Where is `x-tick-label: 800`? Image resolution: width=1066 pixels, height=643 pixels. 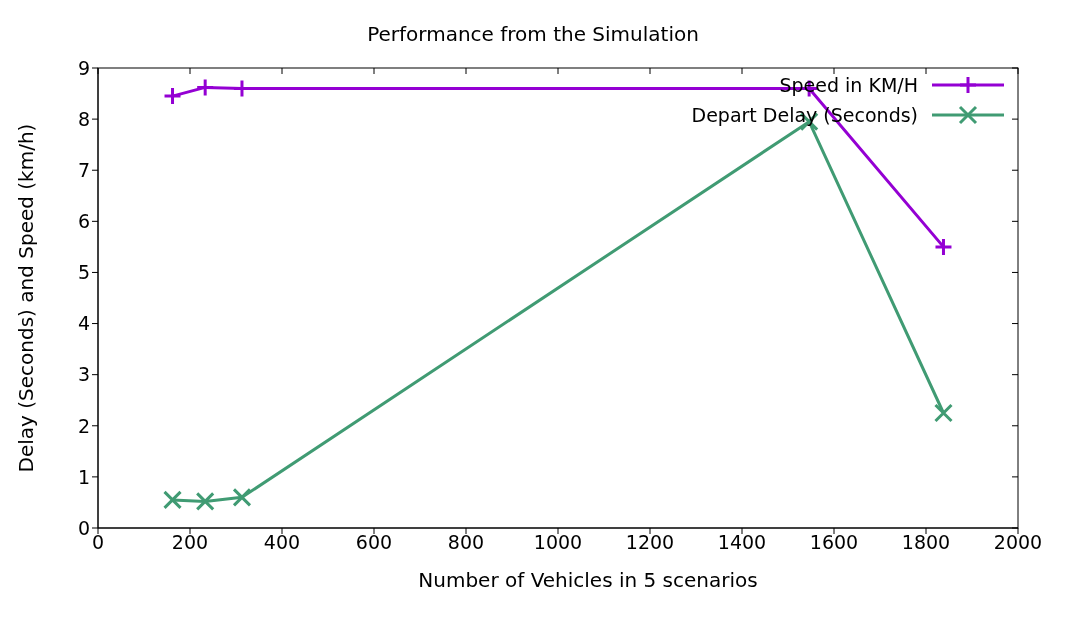
x-tick-label: 800 is located at coordinates (466, 542).